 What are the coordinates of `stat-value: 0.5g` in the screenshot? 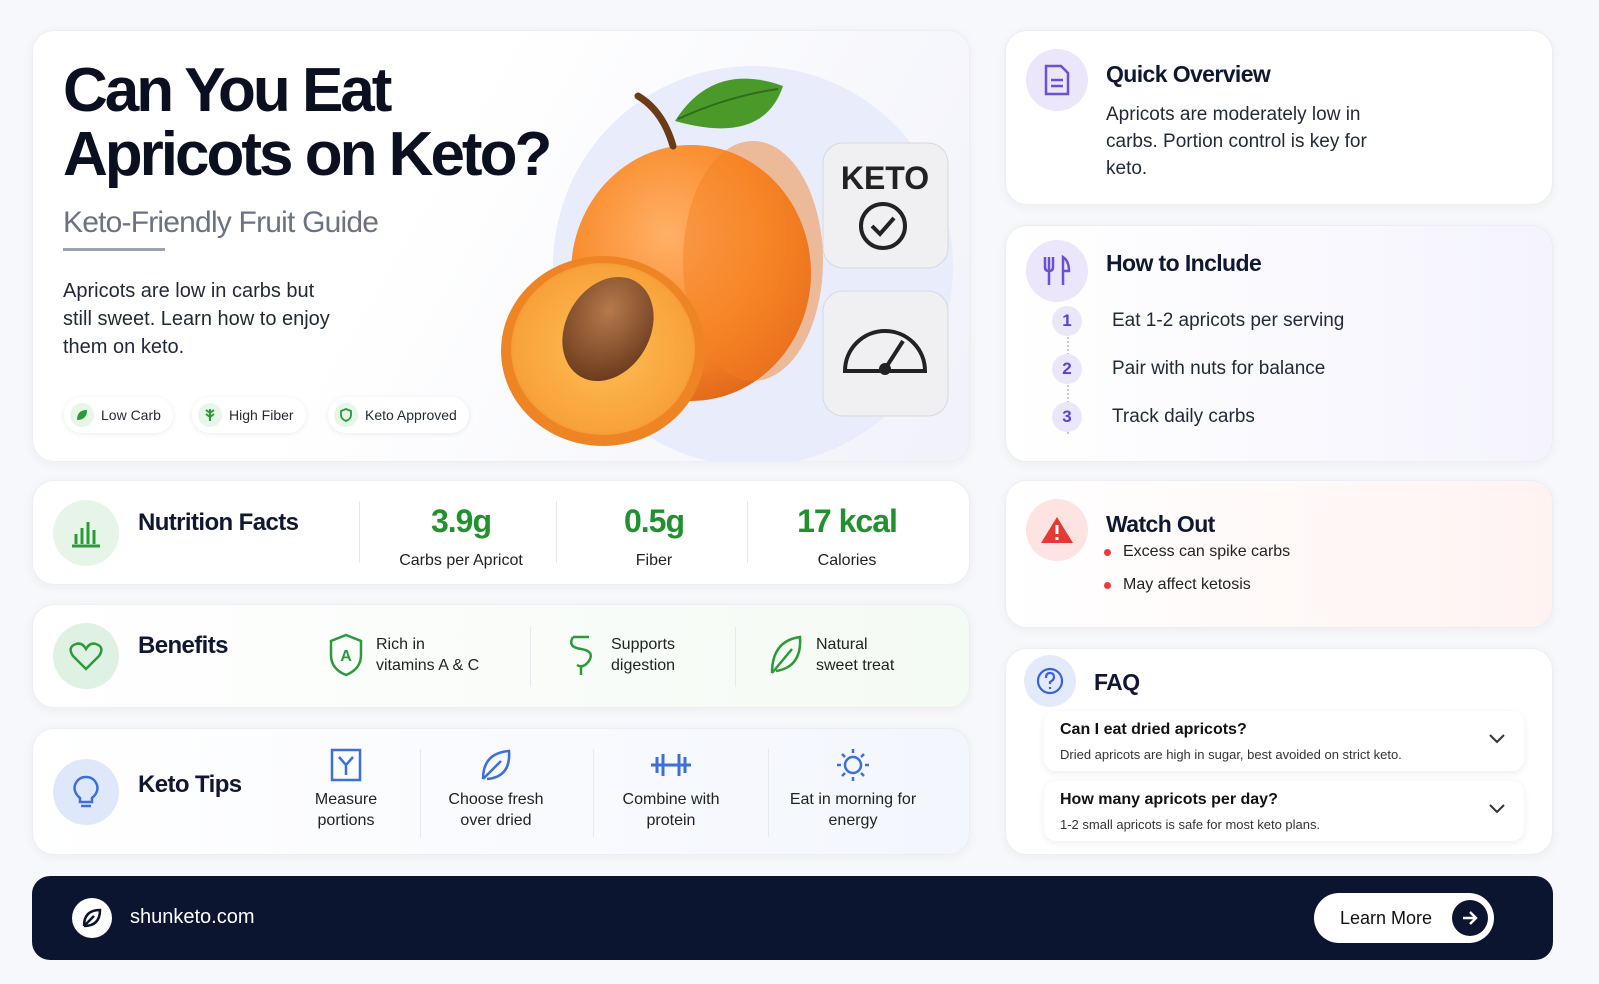 It's located at (654, 521).